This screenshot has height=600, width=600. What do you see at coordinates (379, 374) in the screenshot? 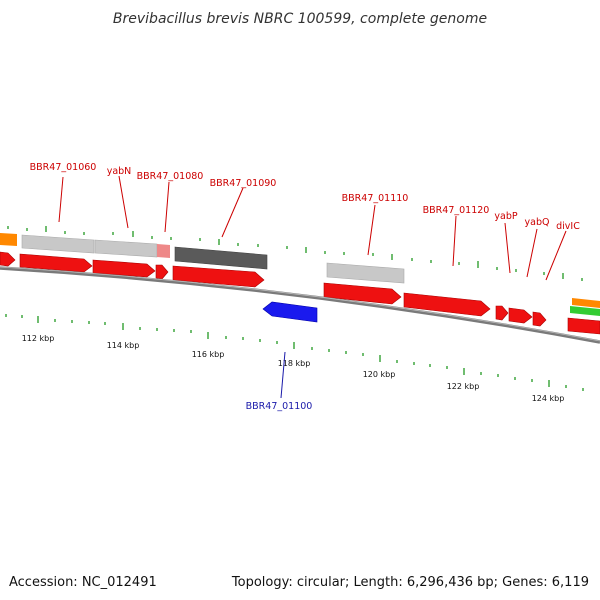
I see `kbp-label: 120 kbp` at bounding box center [379, 374].